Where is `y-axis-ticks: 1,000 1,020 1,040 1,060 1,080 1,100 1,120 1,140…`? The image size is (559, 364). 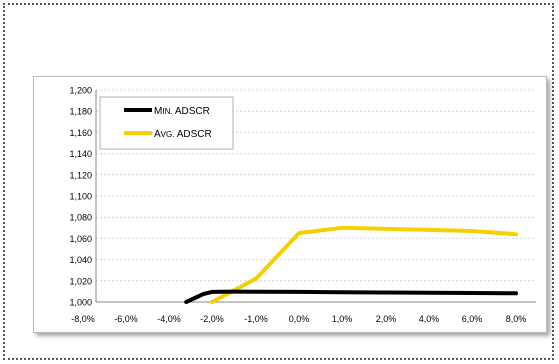 y-axis-ticks: 1,000 1,020 1,040 1,060 1,080 1,100 1,120 1,140… is located at coordinates (80, 197).